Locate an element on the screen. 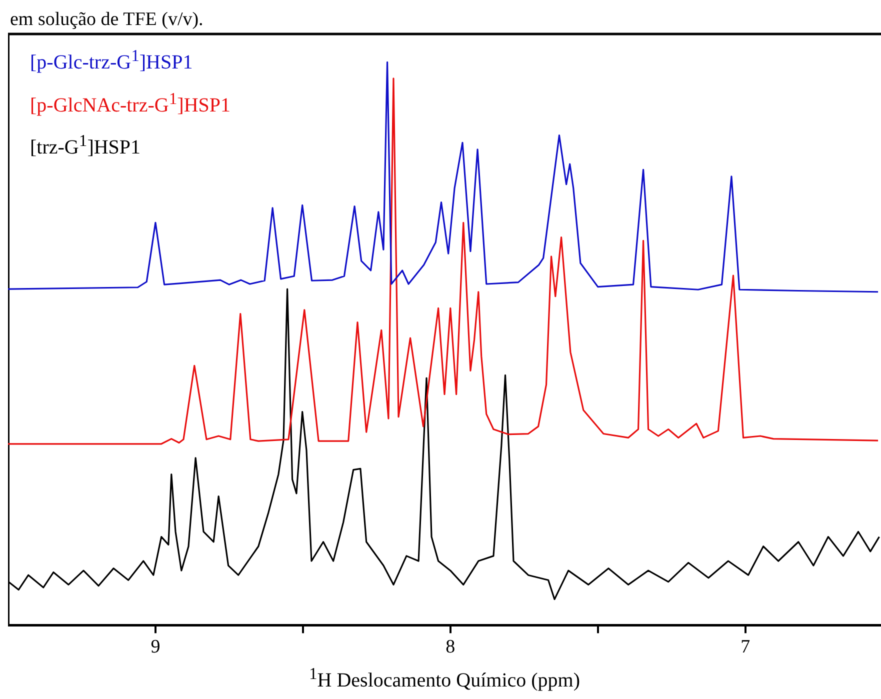  text: [p-Glc-trz-G$^{1}$]HSP1 is located at coordinates (112, 60).